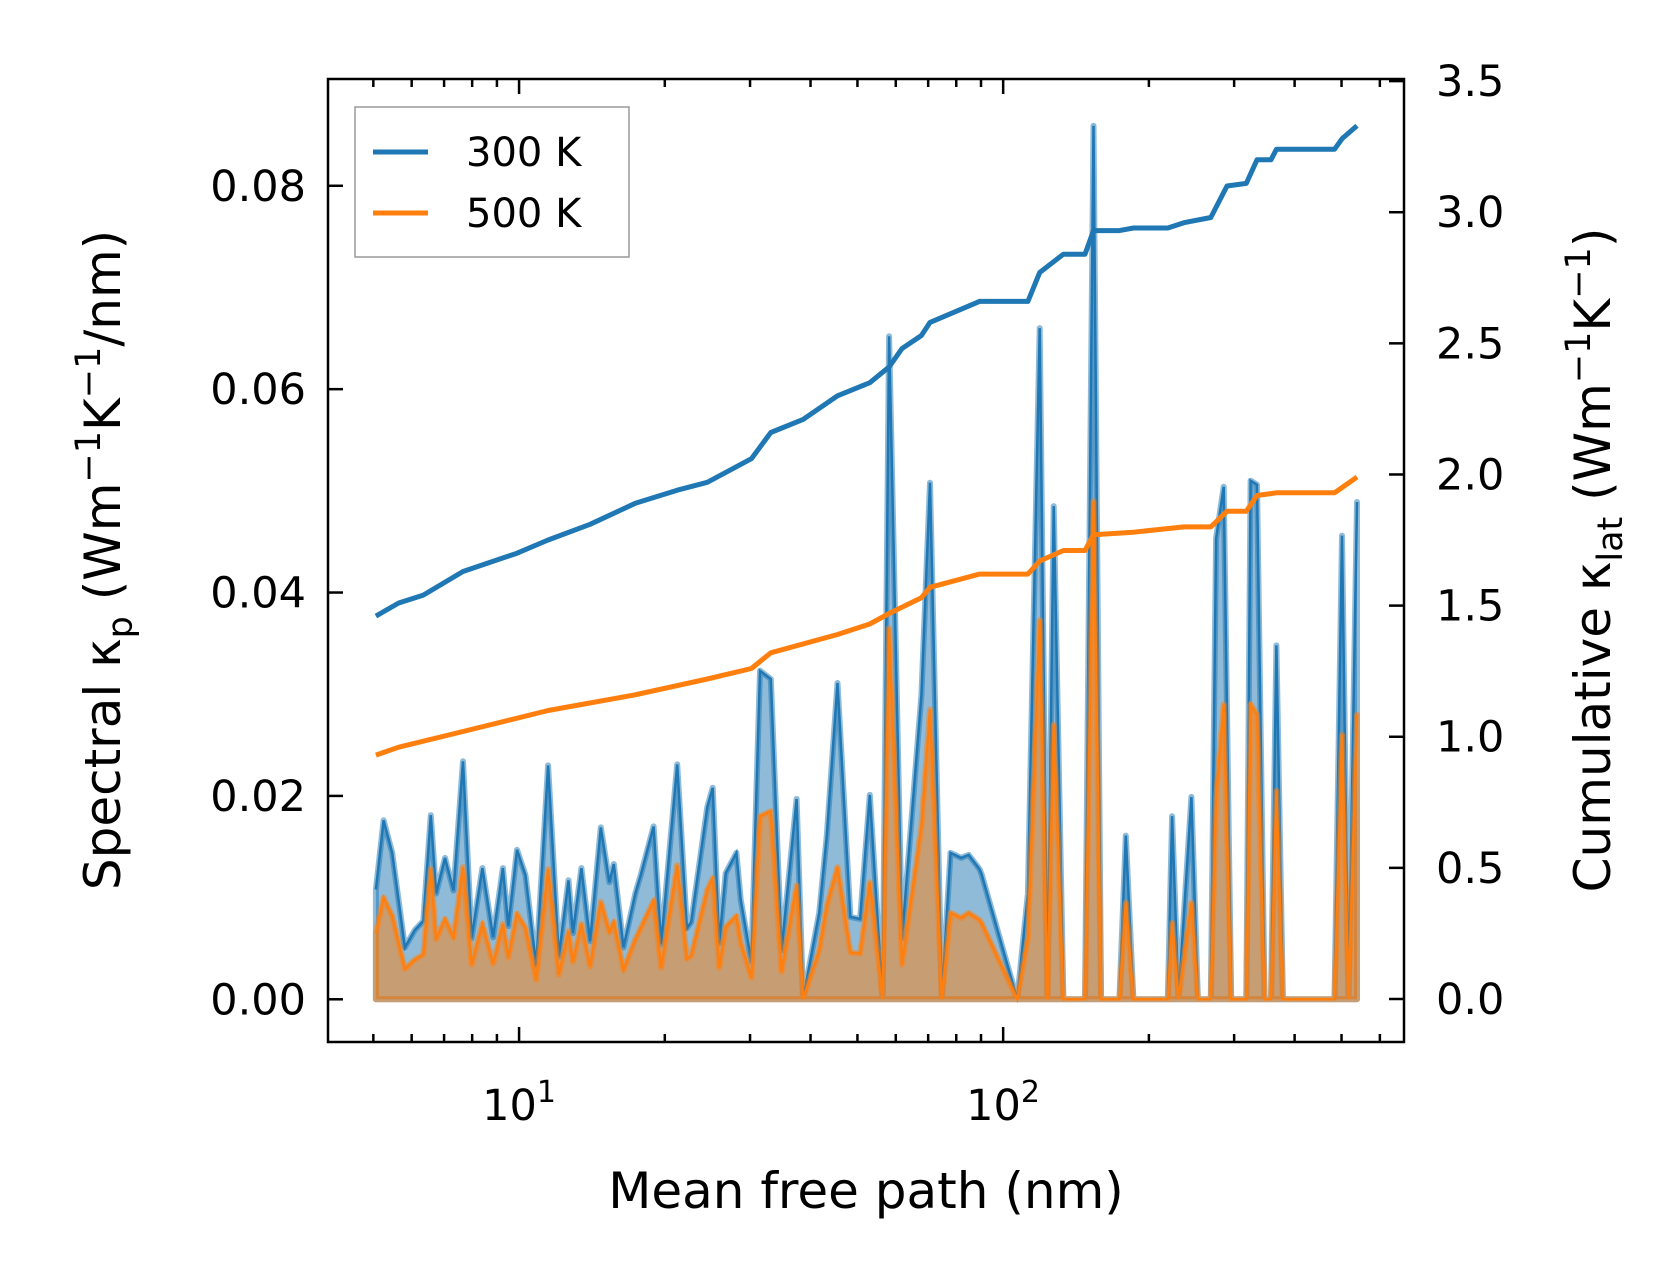  What do you see at coordinates (1470, 344) in the screenshot?
I see `y-right-tick-label: 2.5` at bounding box center [1470, 344].